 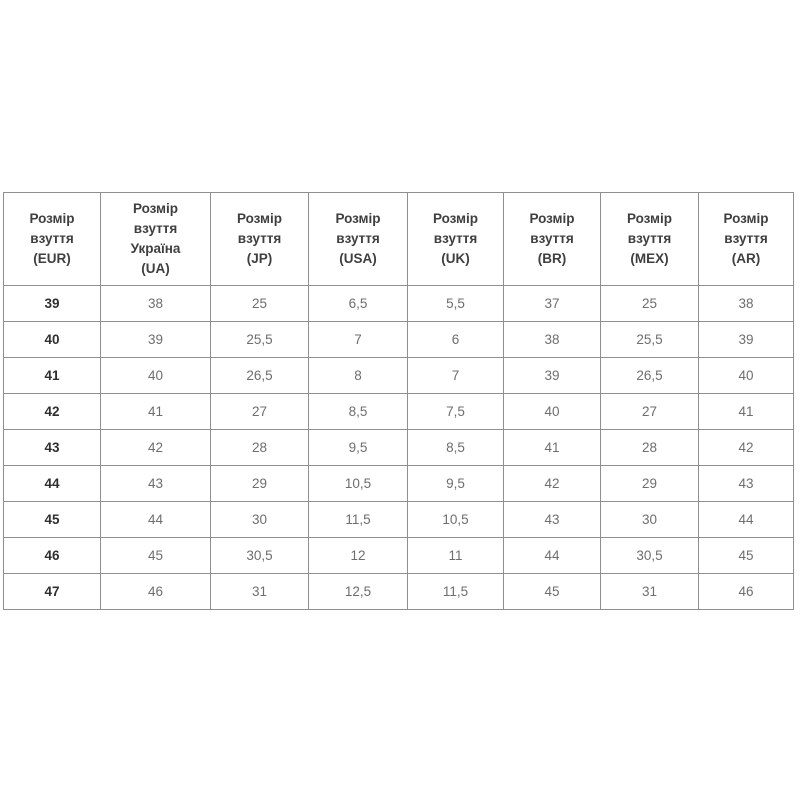 I want to click on column-header-jp: Розмір взуття (JP), so click(x=259, y=239).